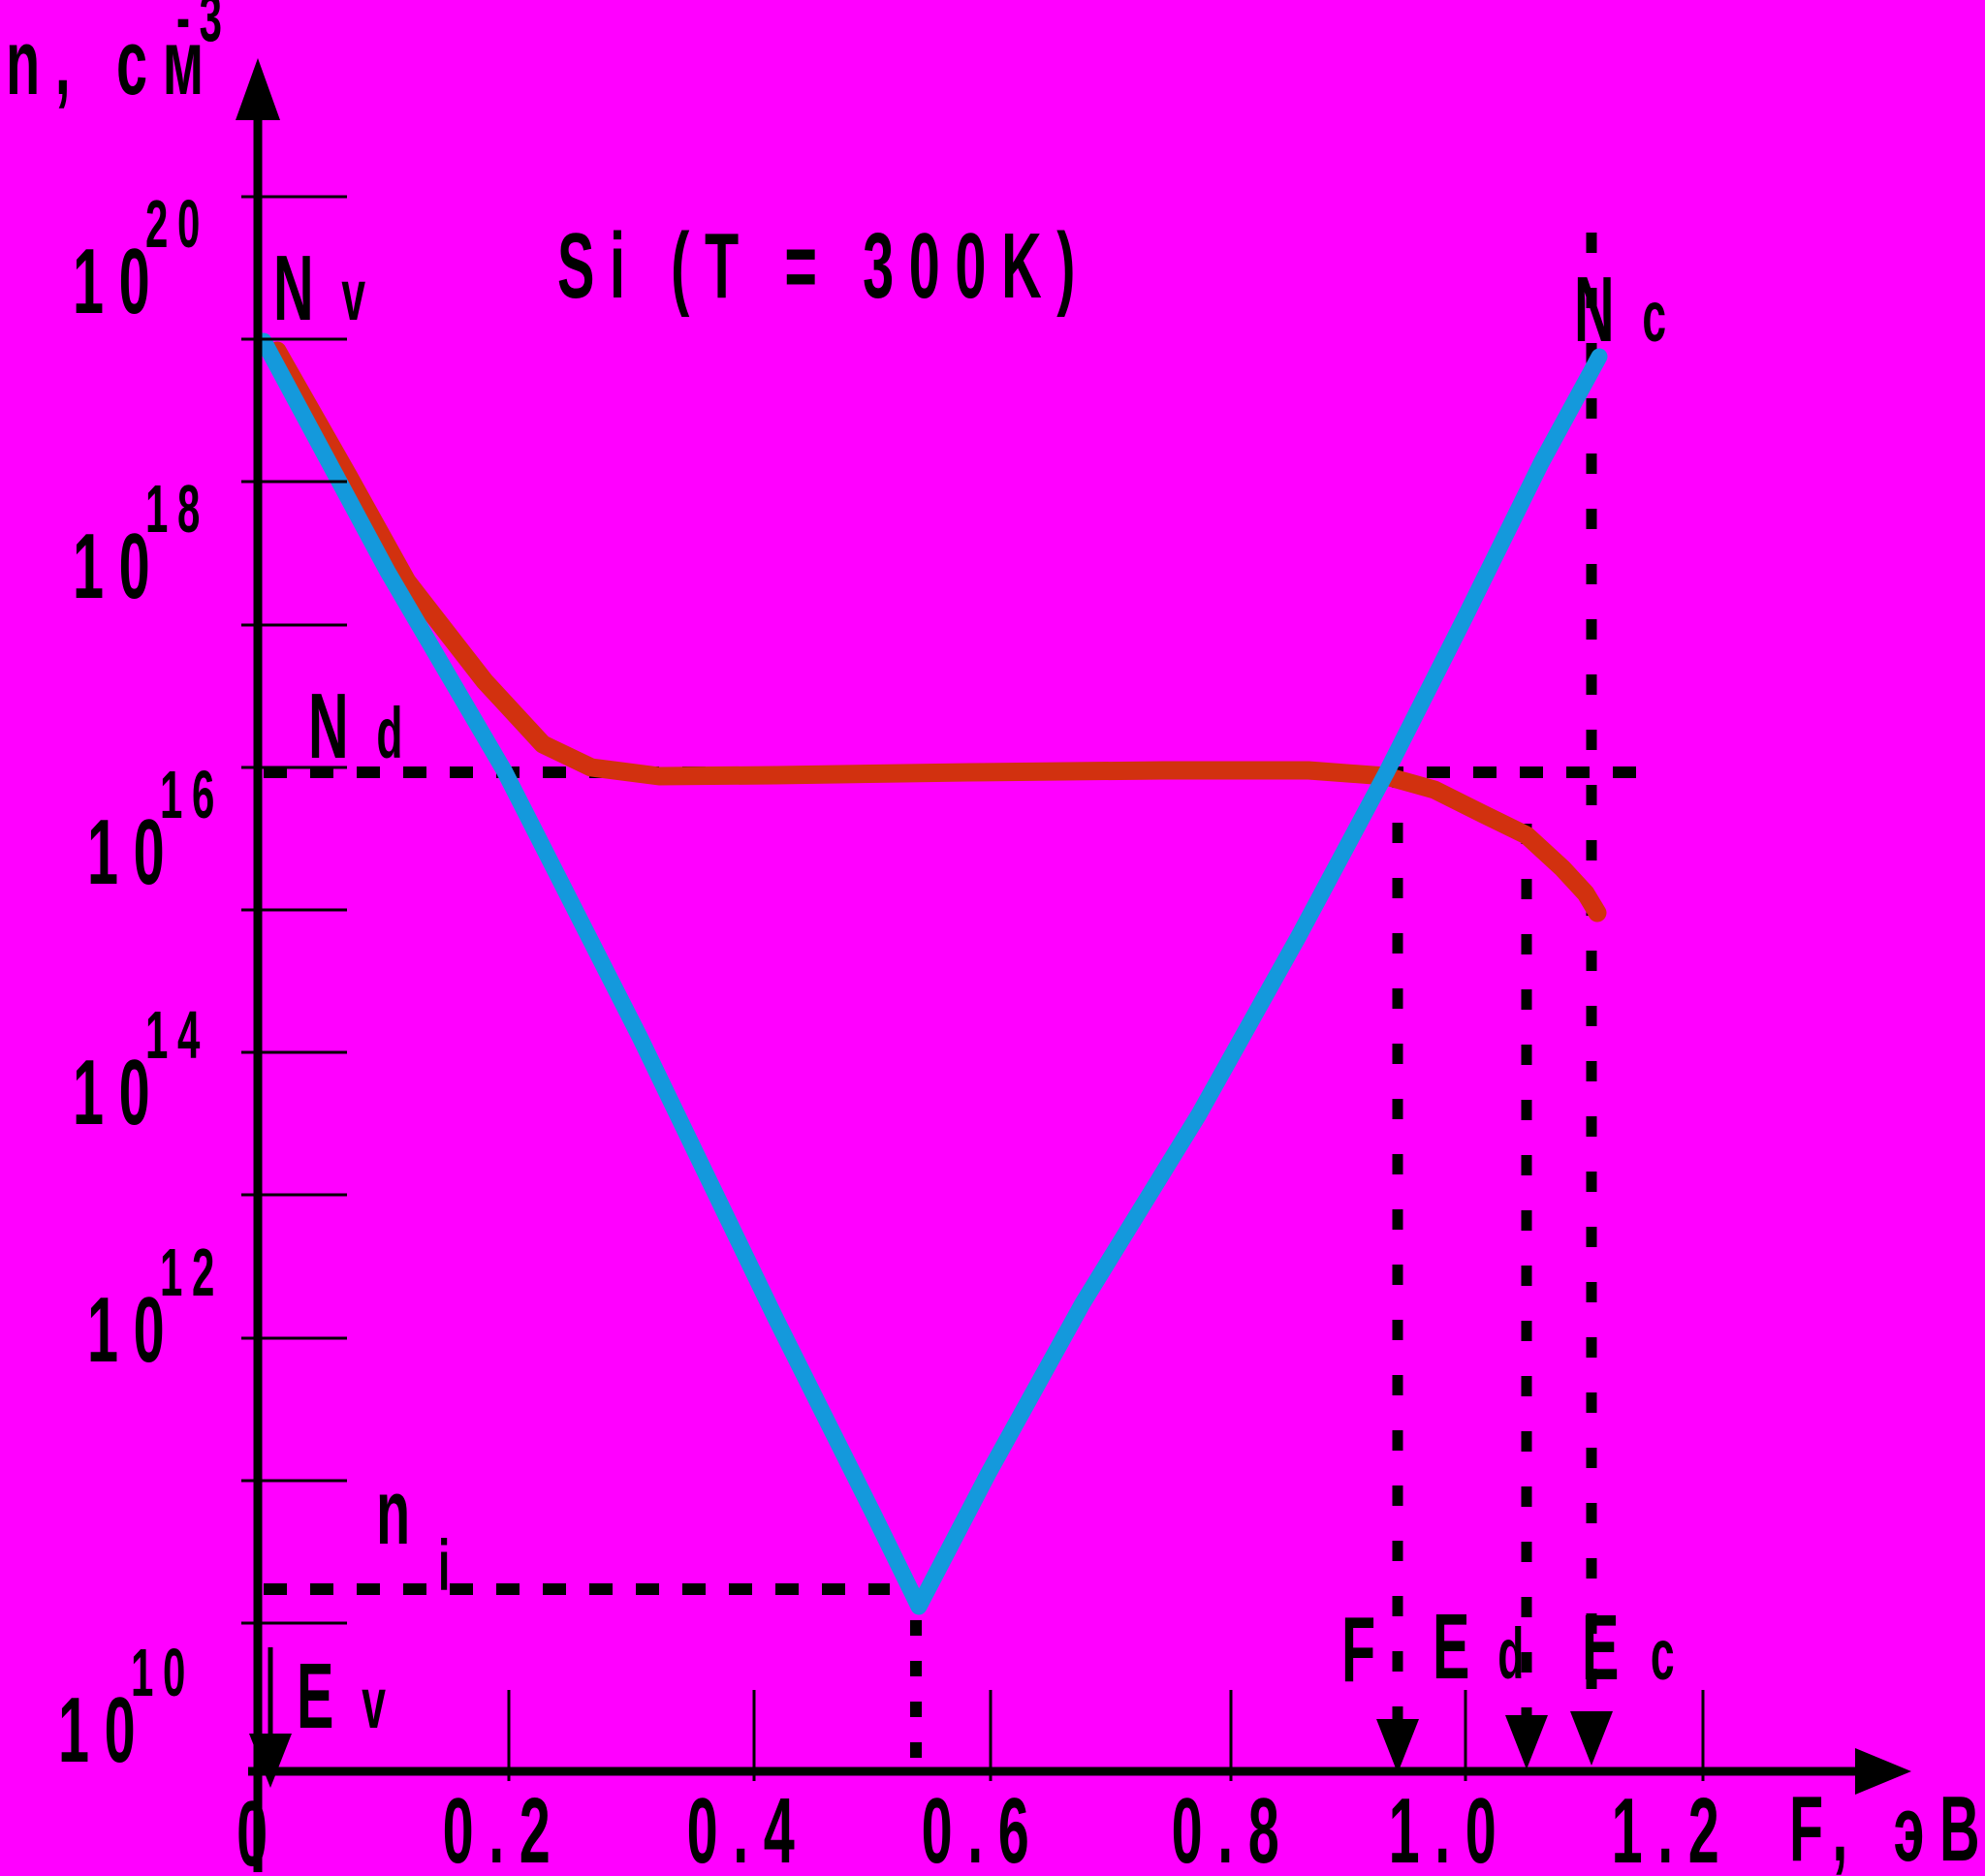 The width and height of the screenshot is (1985, 1876). Describe the element at coordinates (112, 62) in the screenshot. I see `y-axis-unit-label: n, см` at that location.